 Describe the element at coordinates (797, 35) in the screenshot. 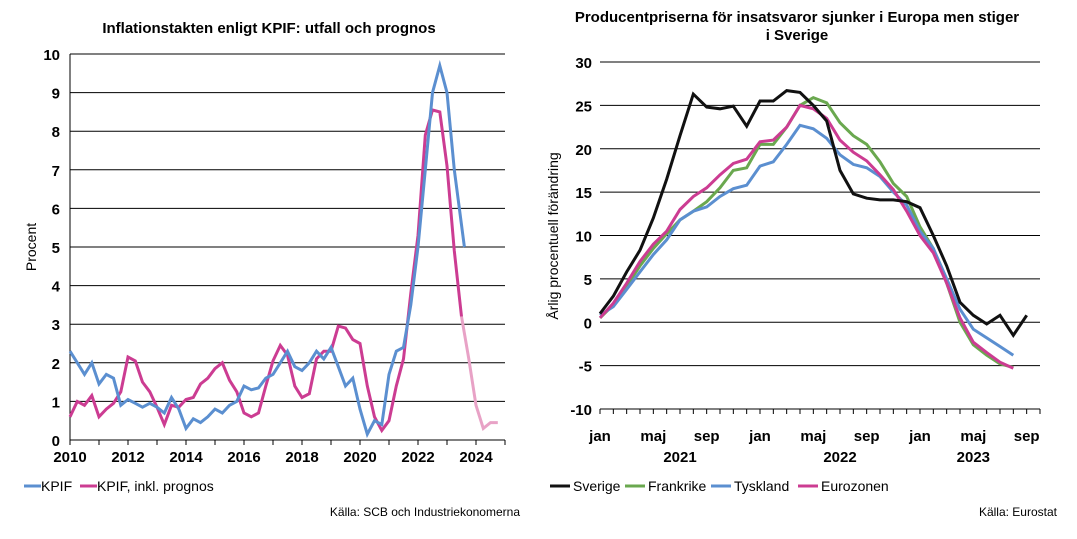

I see `chart-title-line2: i Sverige` at that location.